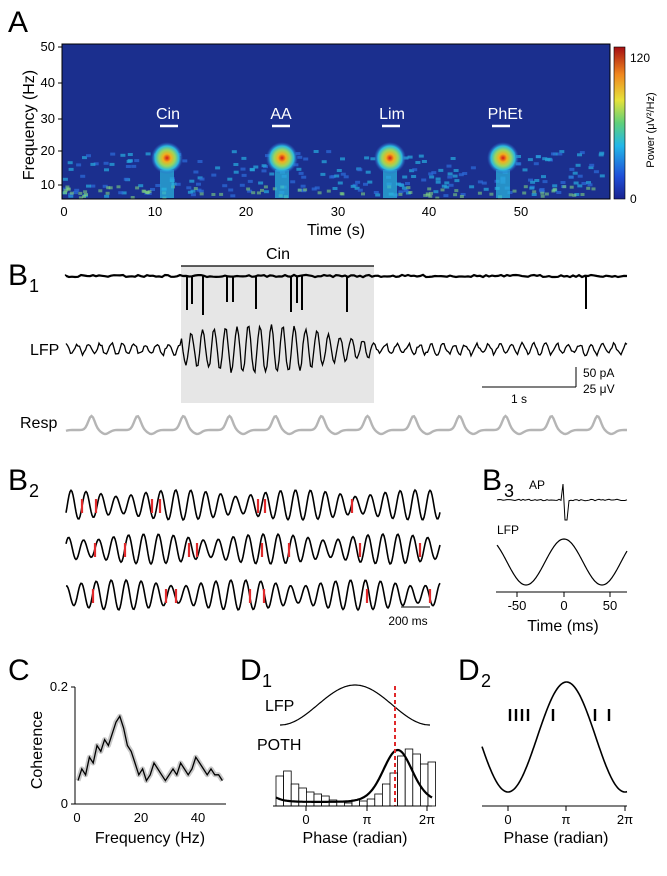 Image resolution: width=667 pixels, height=876 pixels. What do you see at coordinates (29, 125) in the screenshot?
I see `spectrogram-ylabel: Frequency (Hz)` at bounding box center [29, 125].